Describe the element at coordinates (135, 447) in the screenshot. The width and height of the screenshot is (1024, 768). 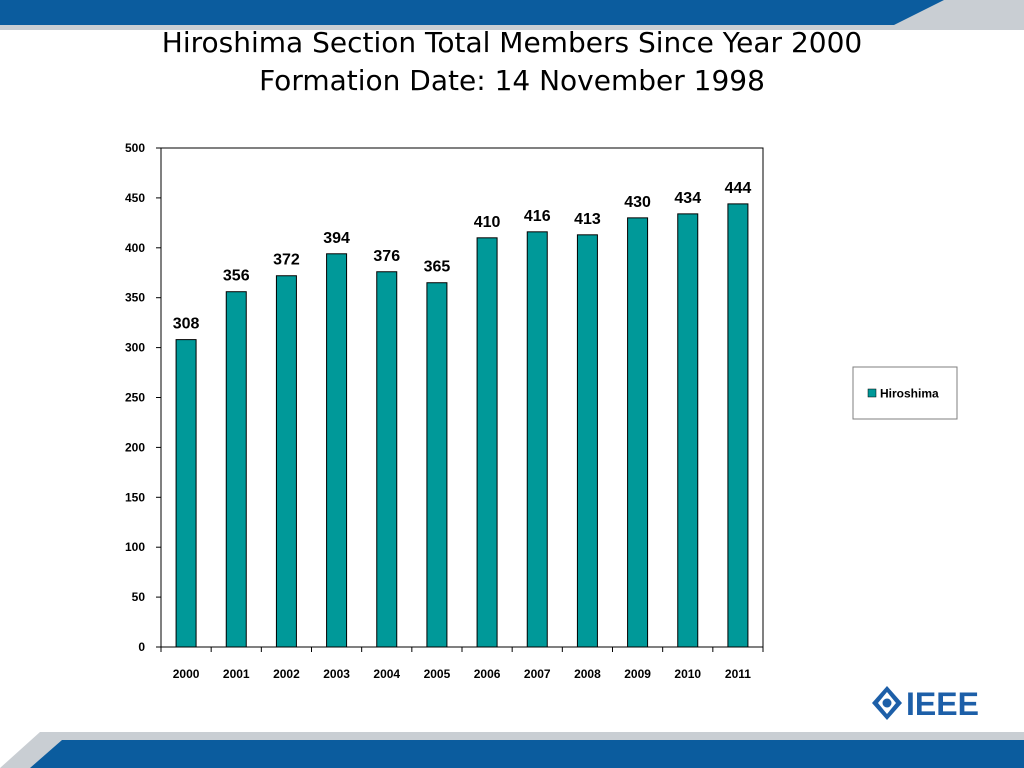
I see `y-tick-label: 200` at that location.